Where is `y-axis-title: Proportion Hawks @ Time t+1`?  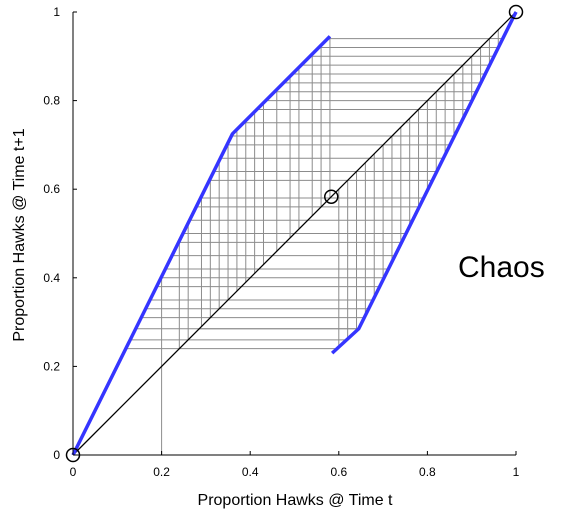
y-axis-title: Proportion Hawks @ Time t+1 is located at coordinates (19, 234).